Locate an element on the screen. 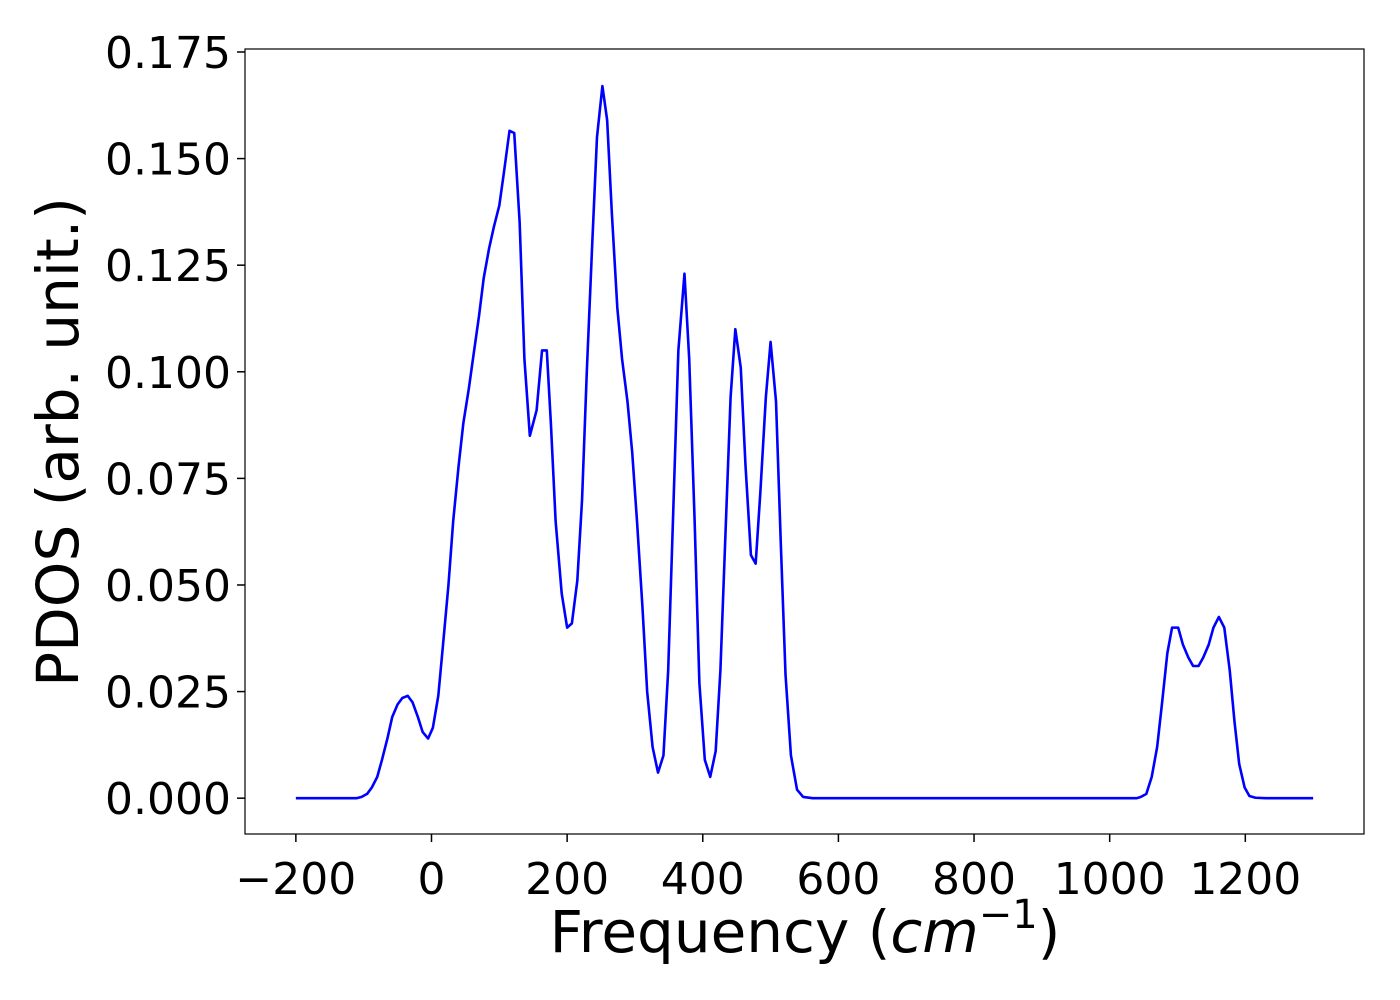 This screenshot has height=1000, width=1400. y-tick-label: 0.025 is located at coordinates (168, 693).